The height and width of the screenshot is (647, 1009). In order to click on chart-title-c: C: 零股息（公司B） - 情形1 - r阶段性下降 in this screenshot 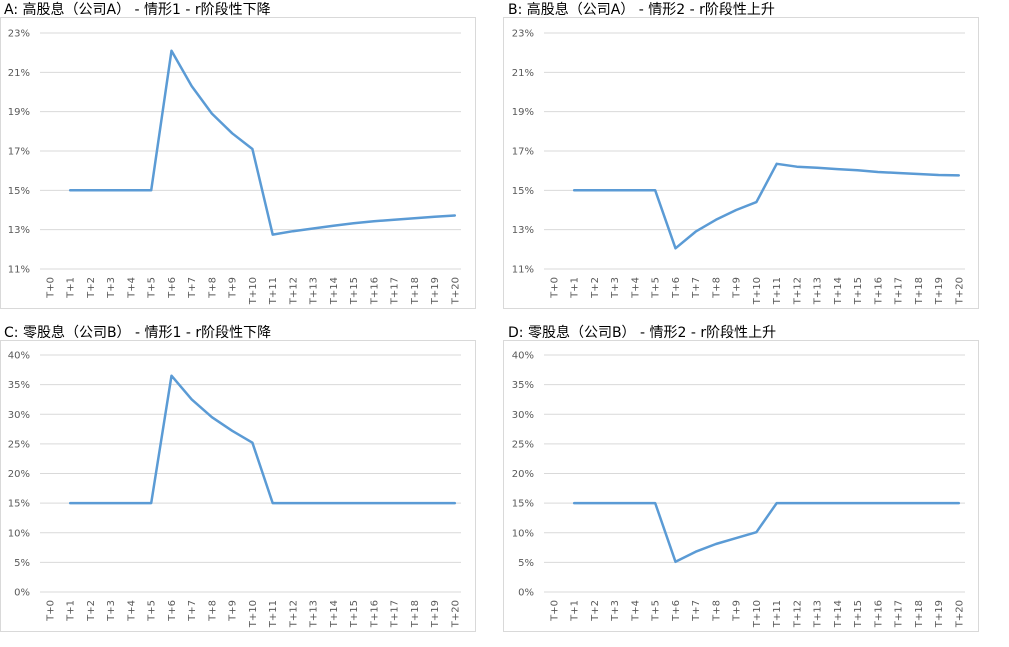, I will do `click(138, 333)`.